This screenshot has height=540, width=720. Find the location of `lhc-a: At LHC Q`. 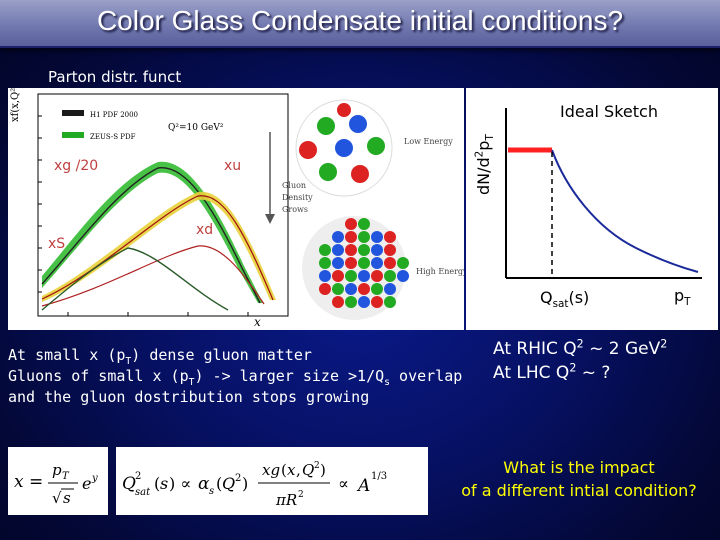

lhc-a: At LHC Q is located at coordinates (531, 373).